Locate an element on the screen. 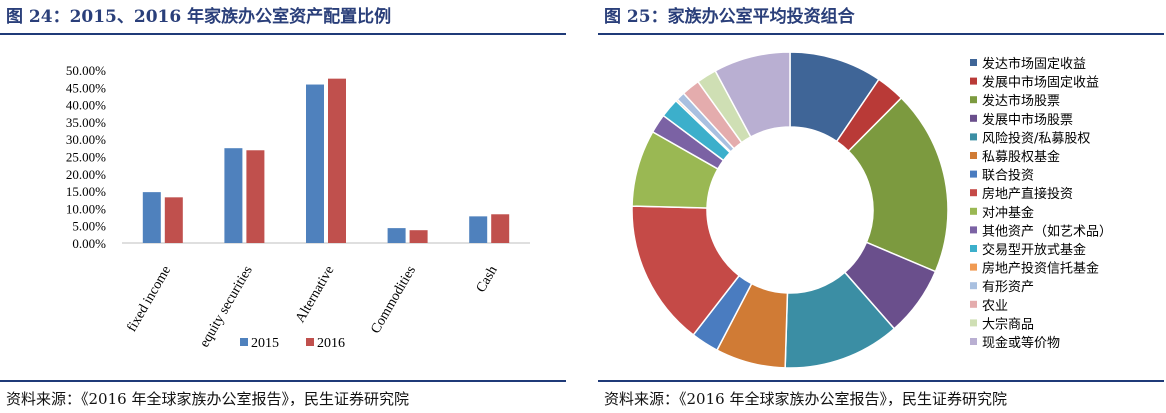 The height and width of the screenshot is (413, 1166). legend-label: 发展中市场股票 is located at coordinates (1027, 120).